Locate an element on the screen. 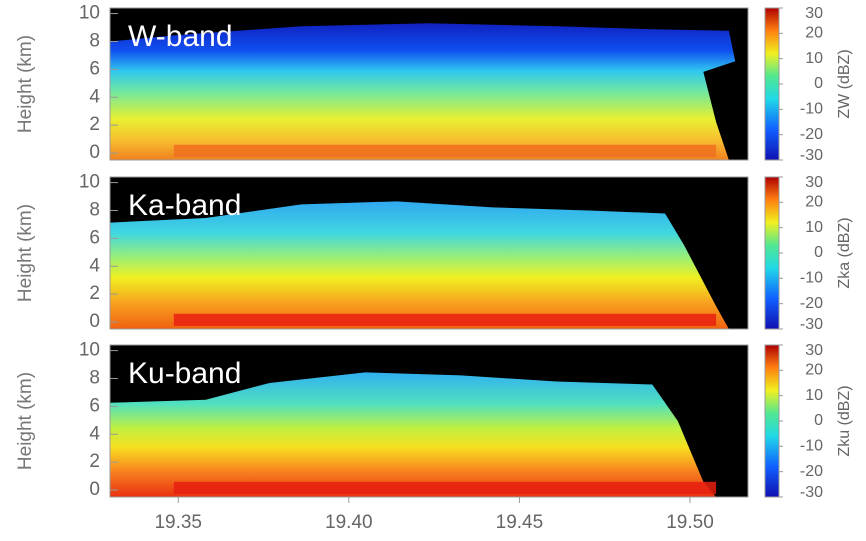  panel-title: Ku-band is located at coordinates (184, 373).